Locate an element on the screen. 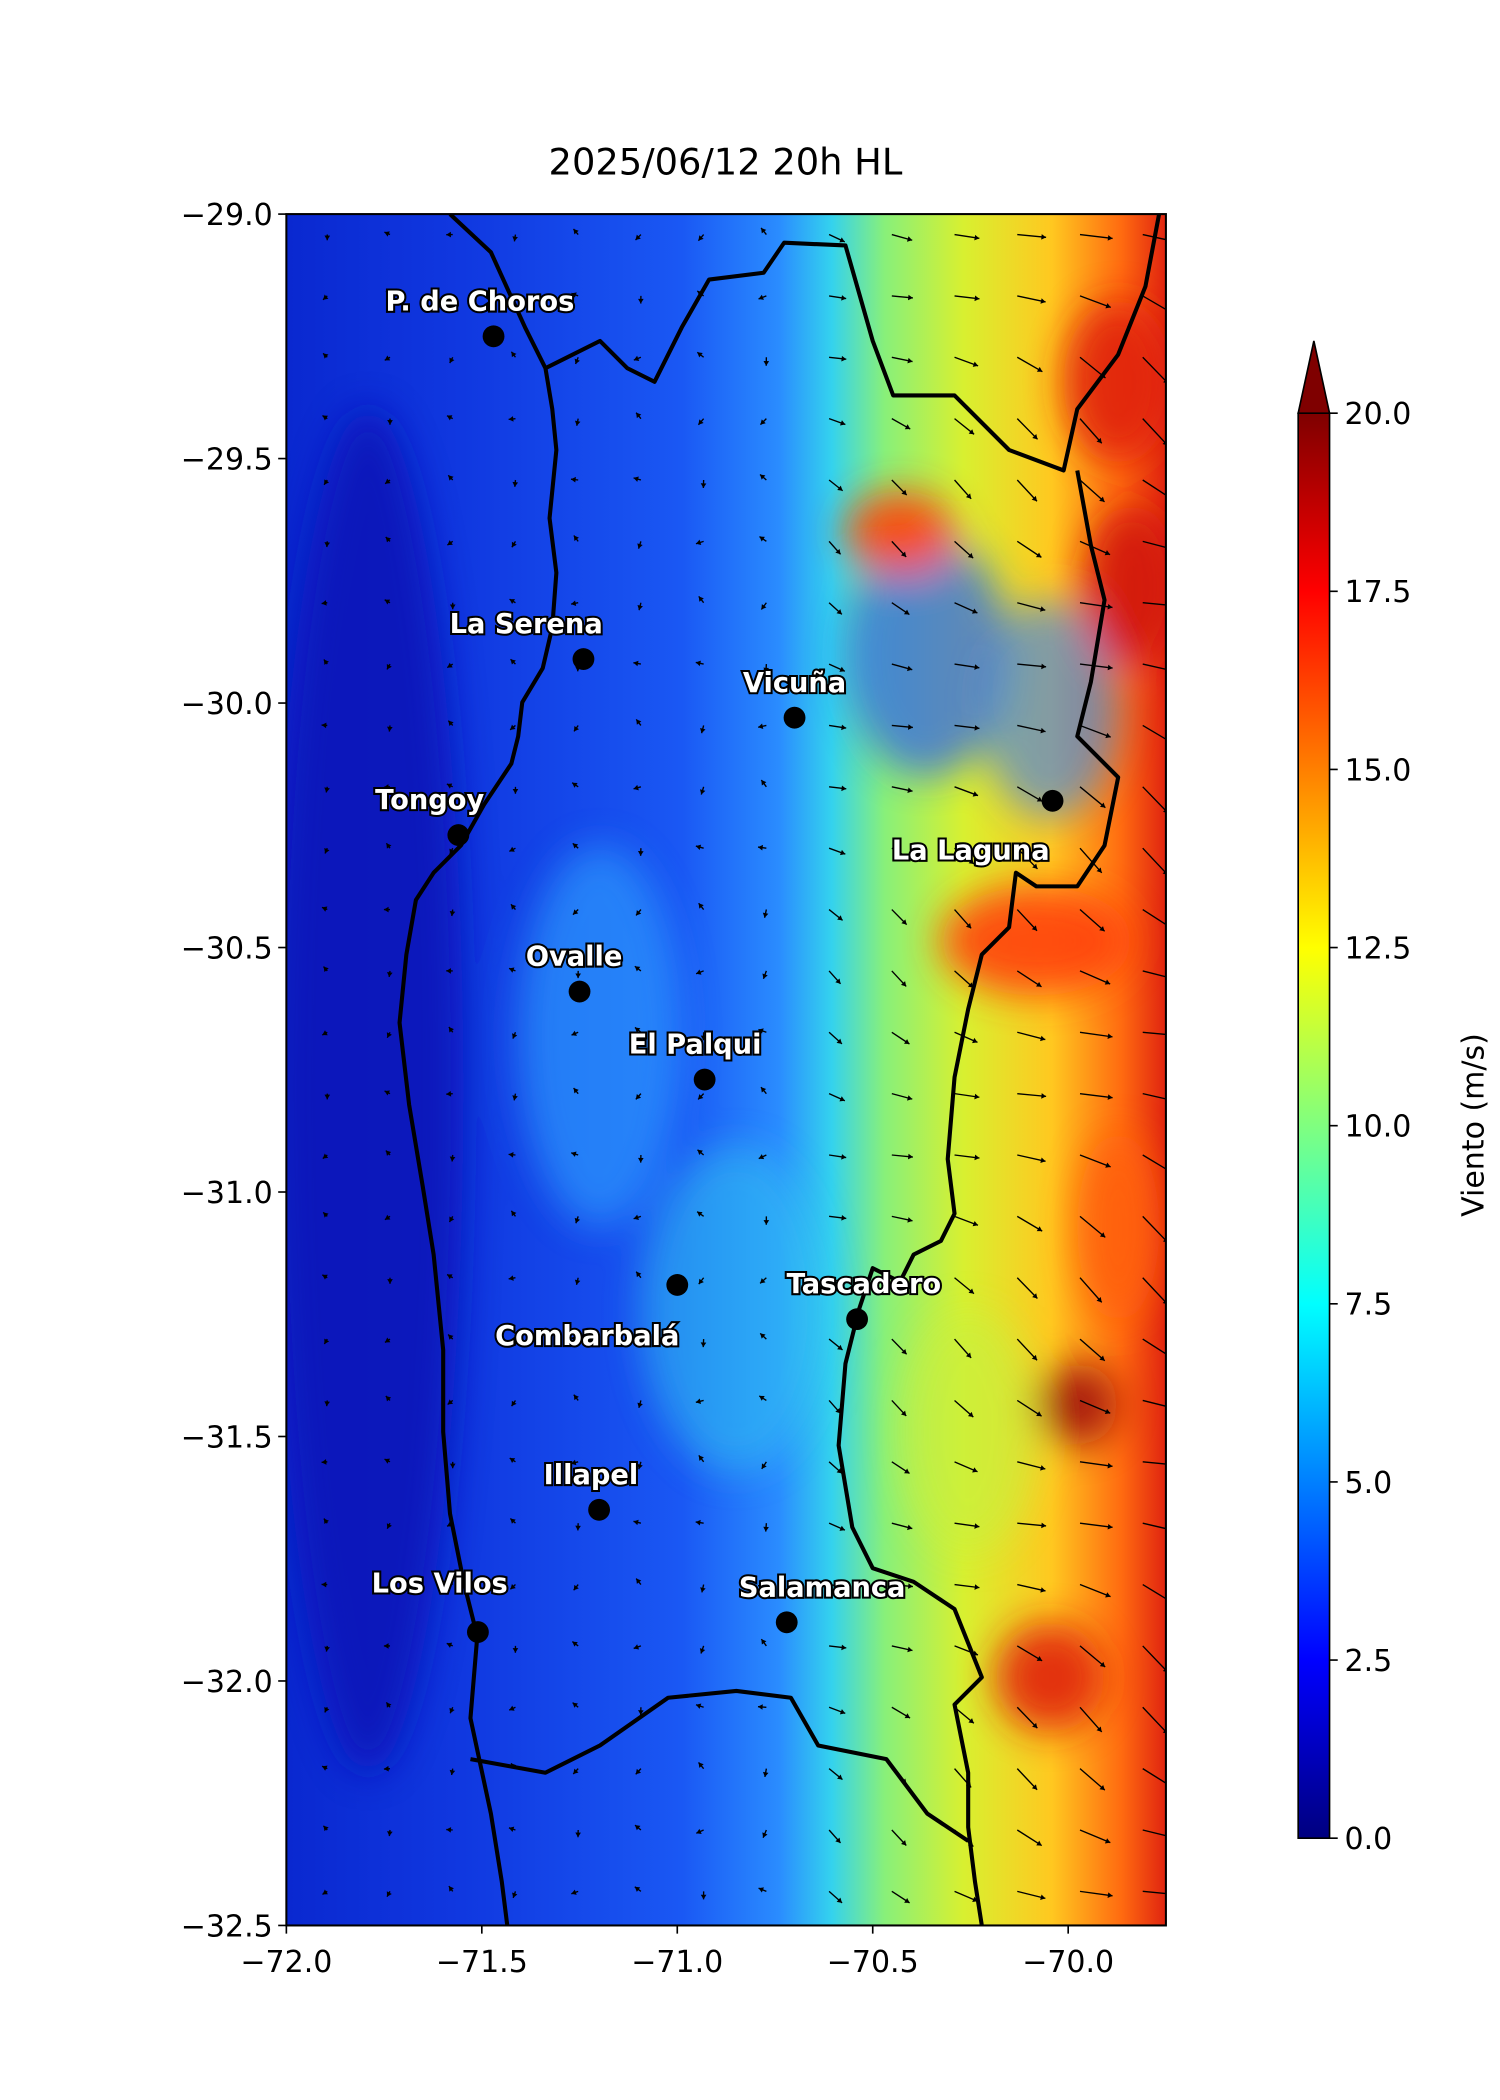 The height and width of the screenshot is (2100, 1500). colorbar-tick-label: 5.0 is located at coordinates (1369, 1483).